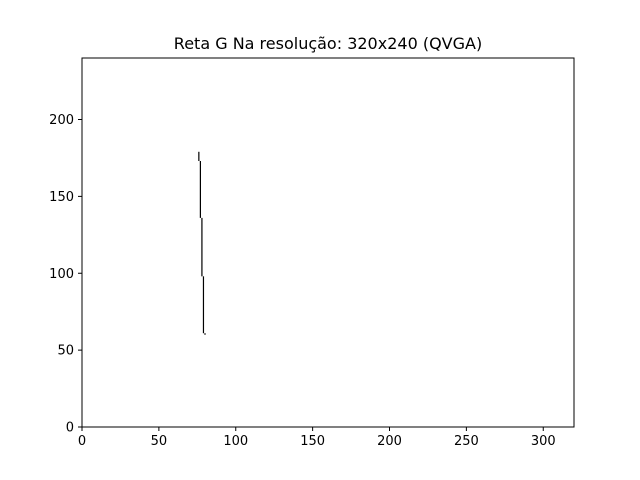 Image resolution: width=640 pixels, height=480 pixels. Describe the element at coordinates (65, 351) in the screenshot. I see `y-tick-label: 50` at that location.